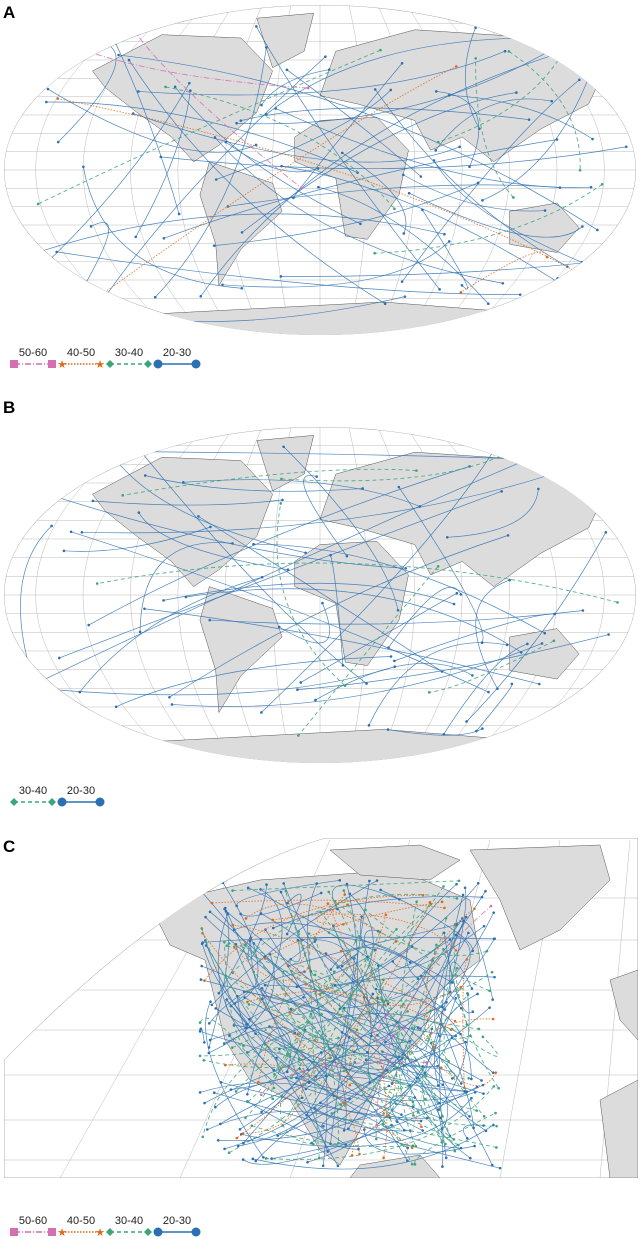  I want to click on legend-label: 30-40, so click(129, 353).